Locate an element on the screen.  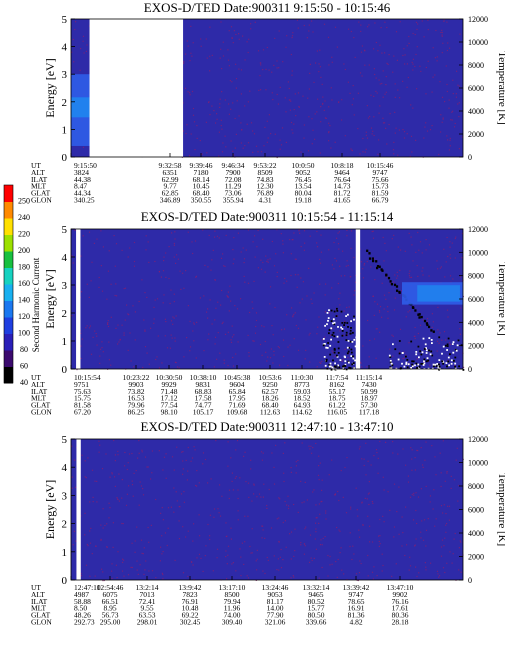
ephemeris-value: 117.18 is located at coordinates (369, 412).